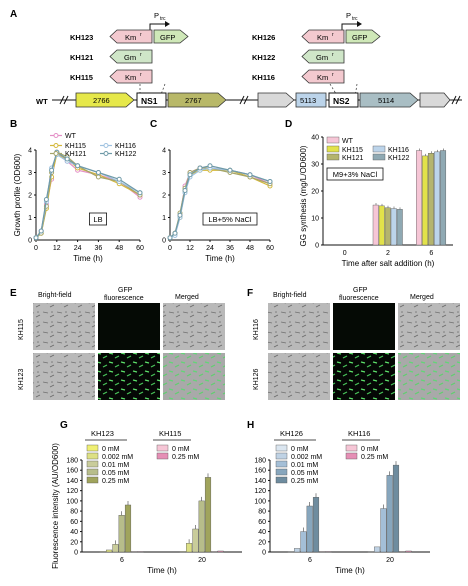  What do you see at coordinates (129, 326) in the screenshot?
I see `img-gfp-kh115` at bounding box center [129, 326].